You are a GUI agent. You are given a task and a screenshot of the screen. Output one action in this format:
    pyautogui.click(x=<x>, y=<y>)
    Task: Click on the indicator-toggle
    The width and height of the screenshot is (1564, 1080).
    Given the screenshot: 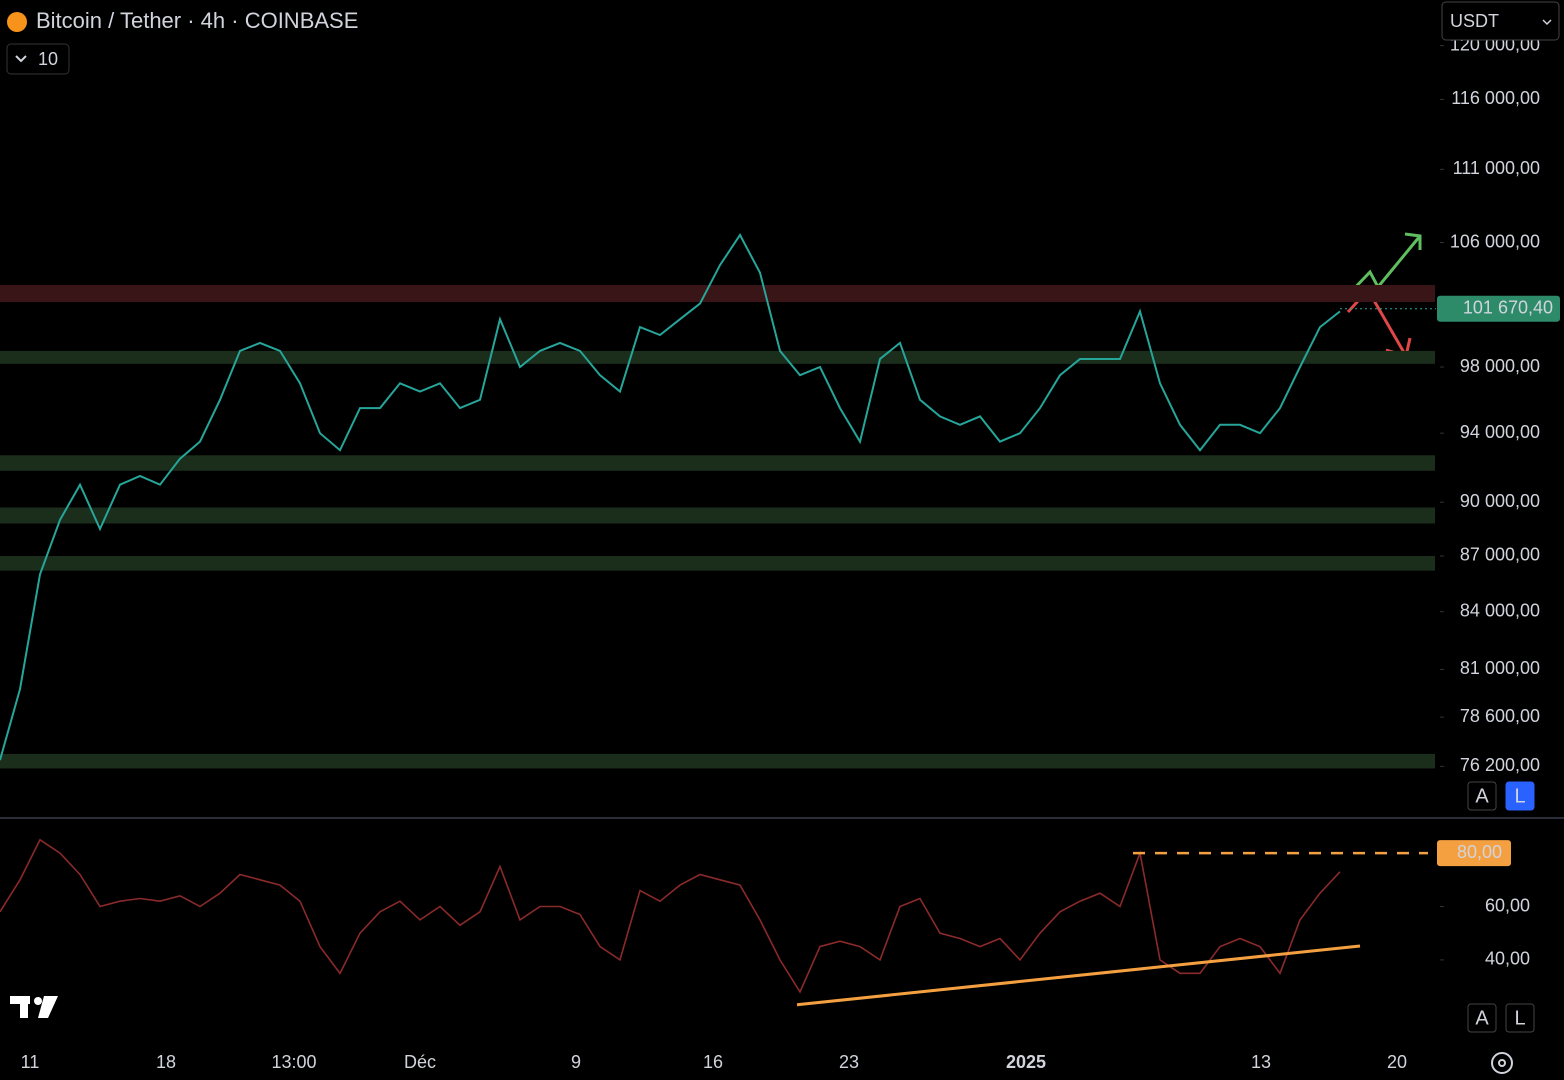 What is the action you would take?
    pyautogui.click(x=38, y=59)
    